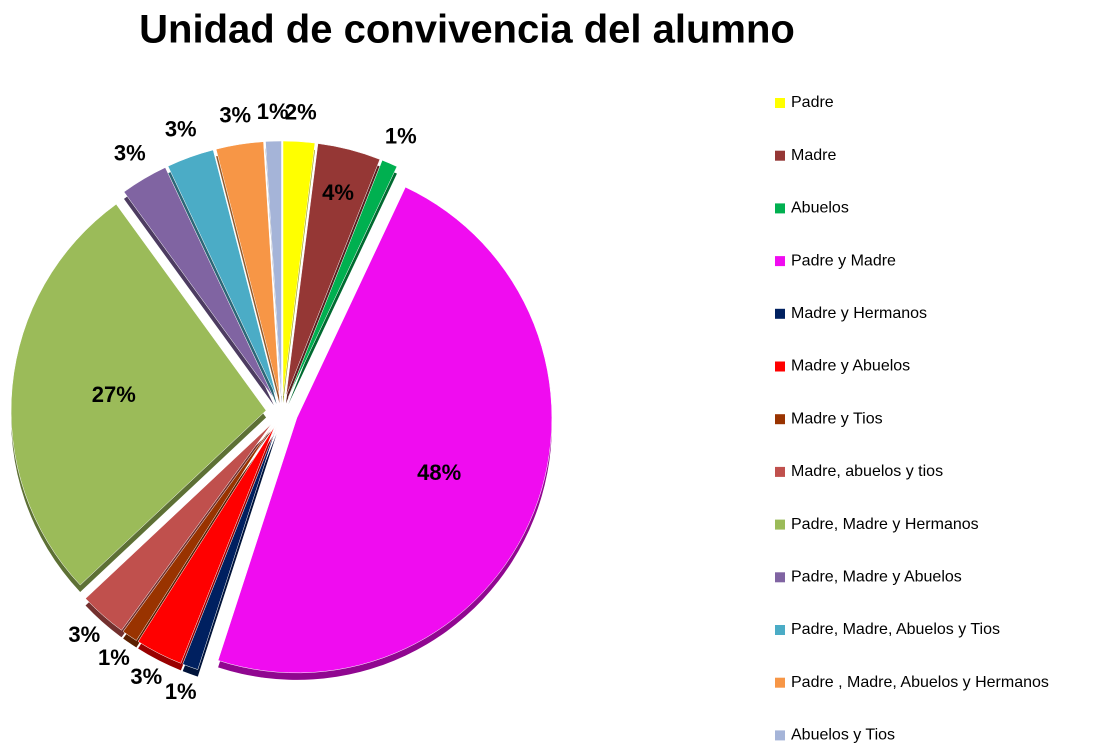 This screenshot has height=746, width=1117. Describe the element at coordinates (885, 524) in the screenshot. I see `legend-label: Padre, Madre y Hermanos` at that location.